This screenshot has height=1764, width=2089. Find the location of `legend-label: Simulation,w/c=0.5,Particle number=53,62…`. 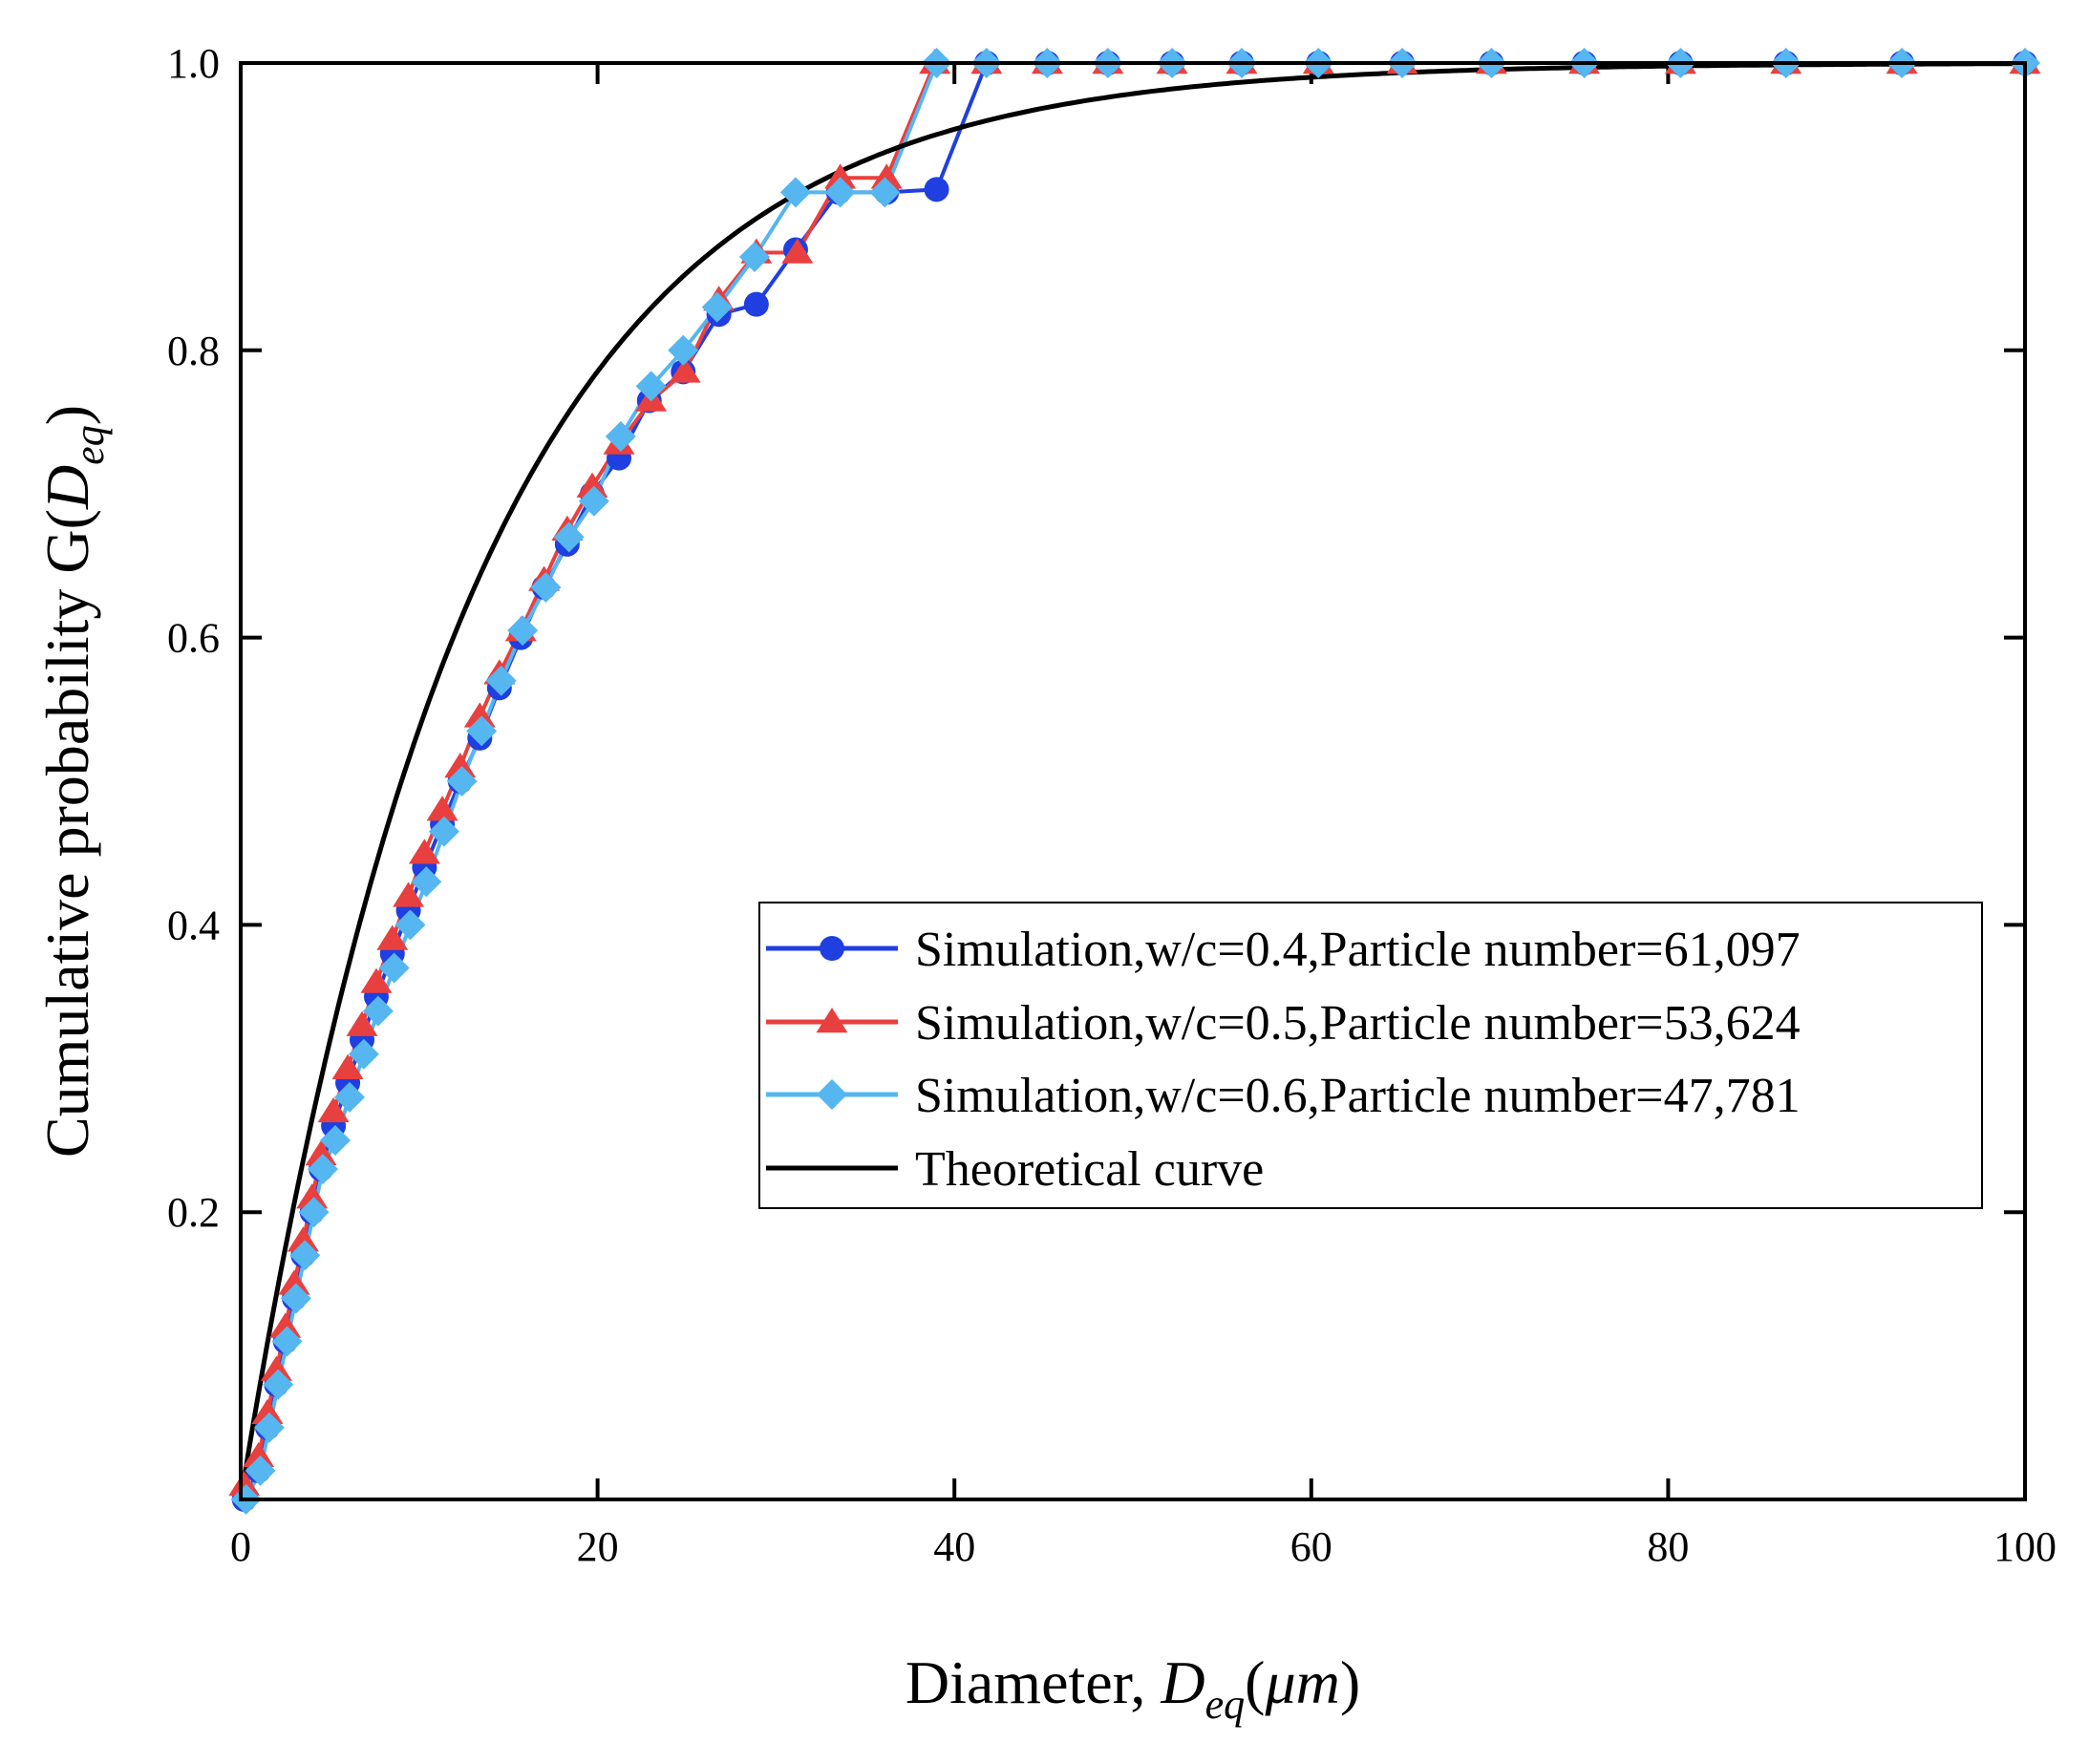

legend-label: Simulation,w/c=0.5,Particle number=53,62… is located at coordinates (1358, 1023).